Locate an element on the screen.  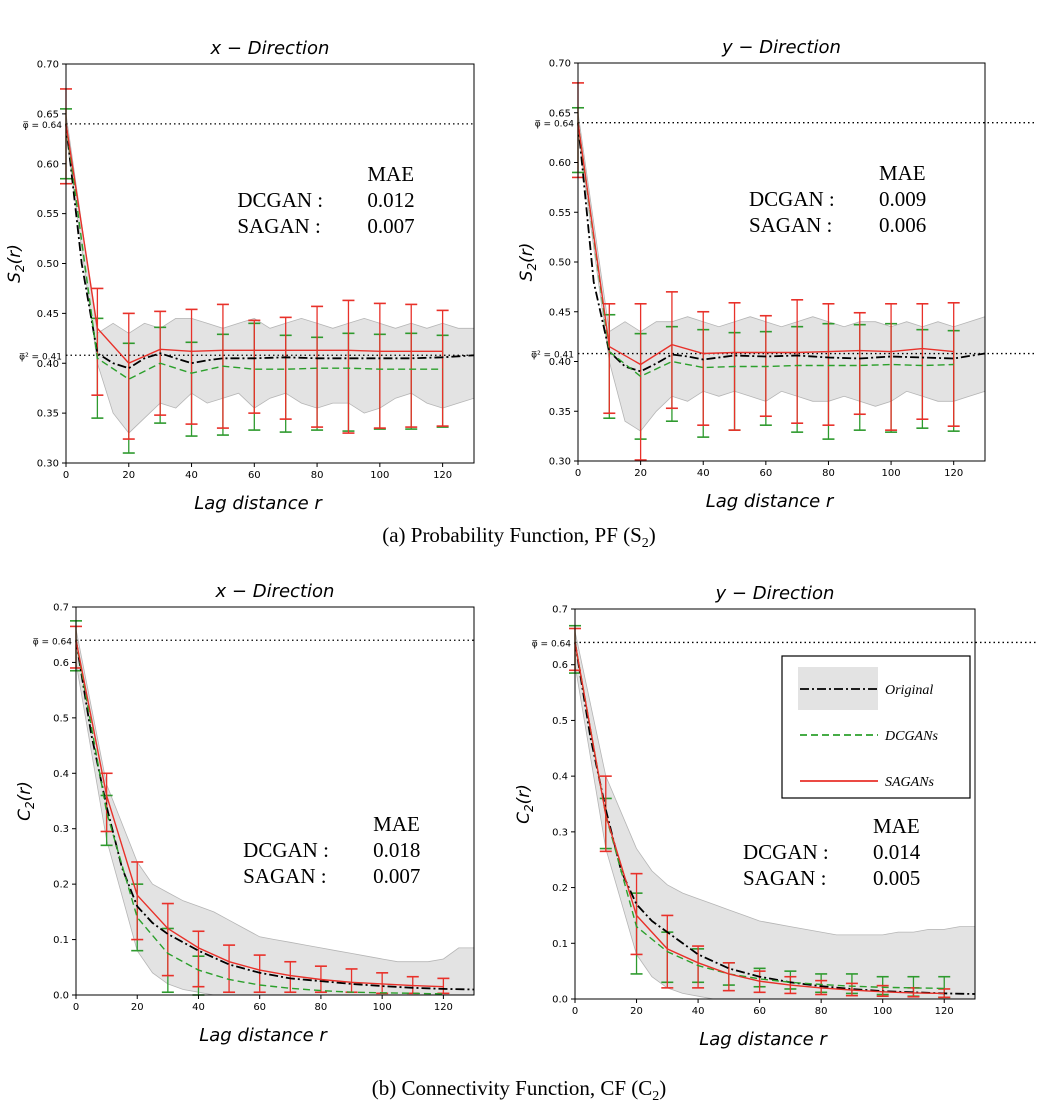
y-axis-label: S2(r) is located at coordinates (528, 262).